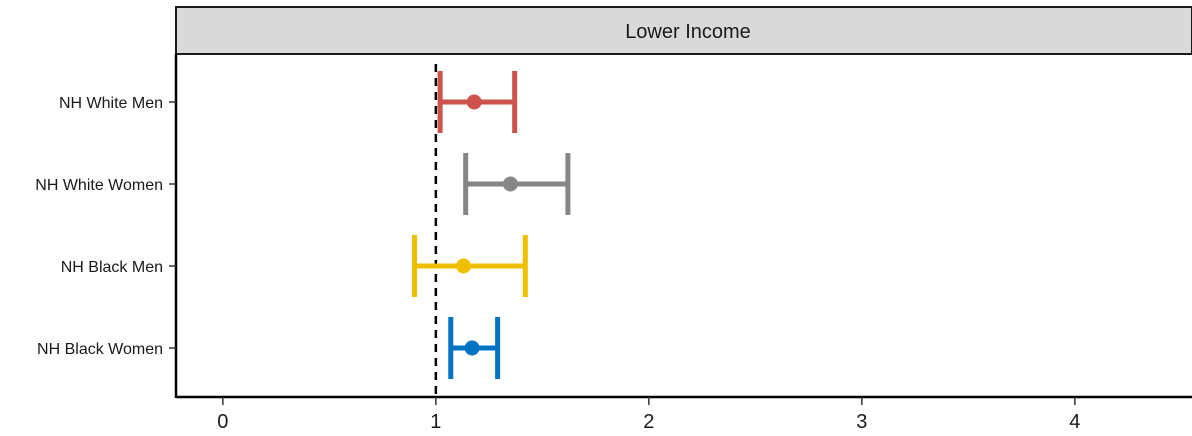  I want to click on y-category-label: NH White Women, so click(99, 185).